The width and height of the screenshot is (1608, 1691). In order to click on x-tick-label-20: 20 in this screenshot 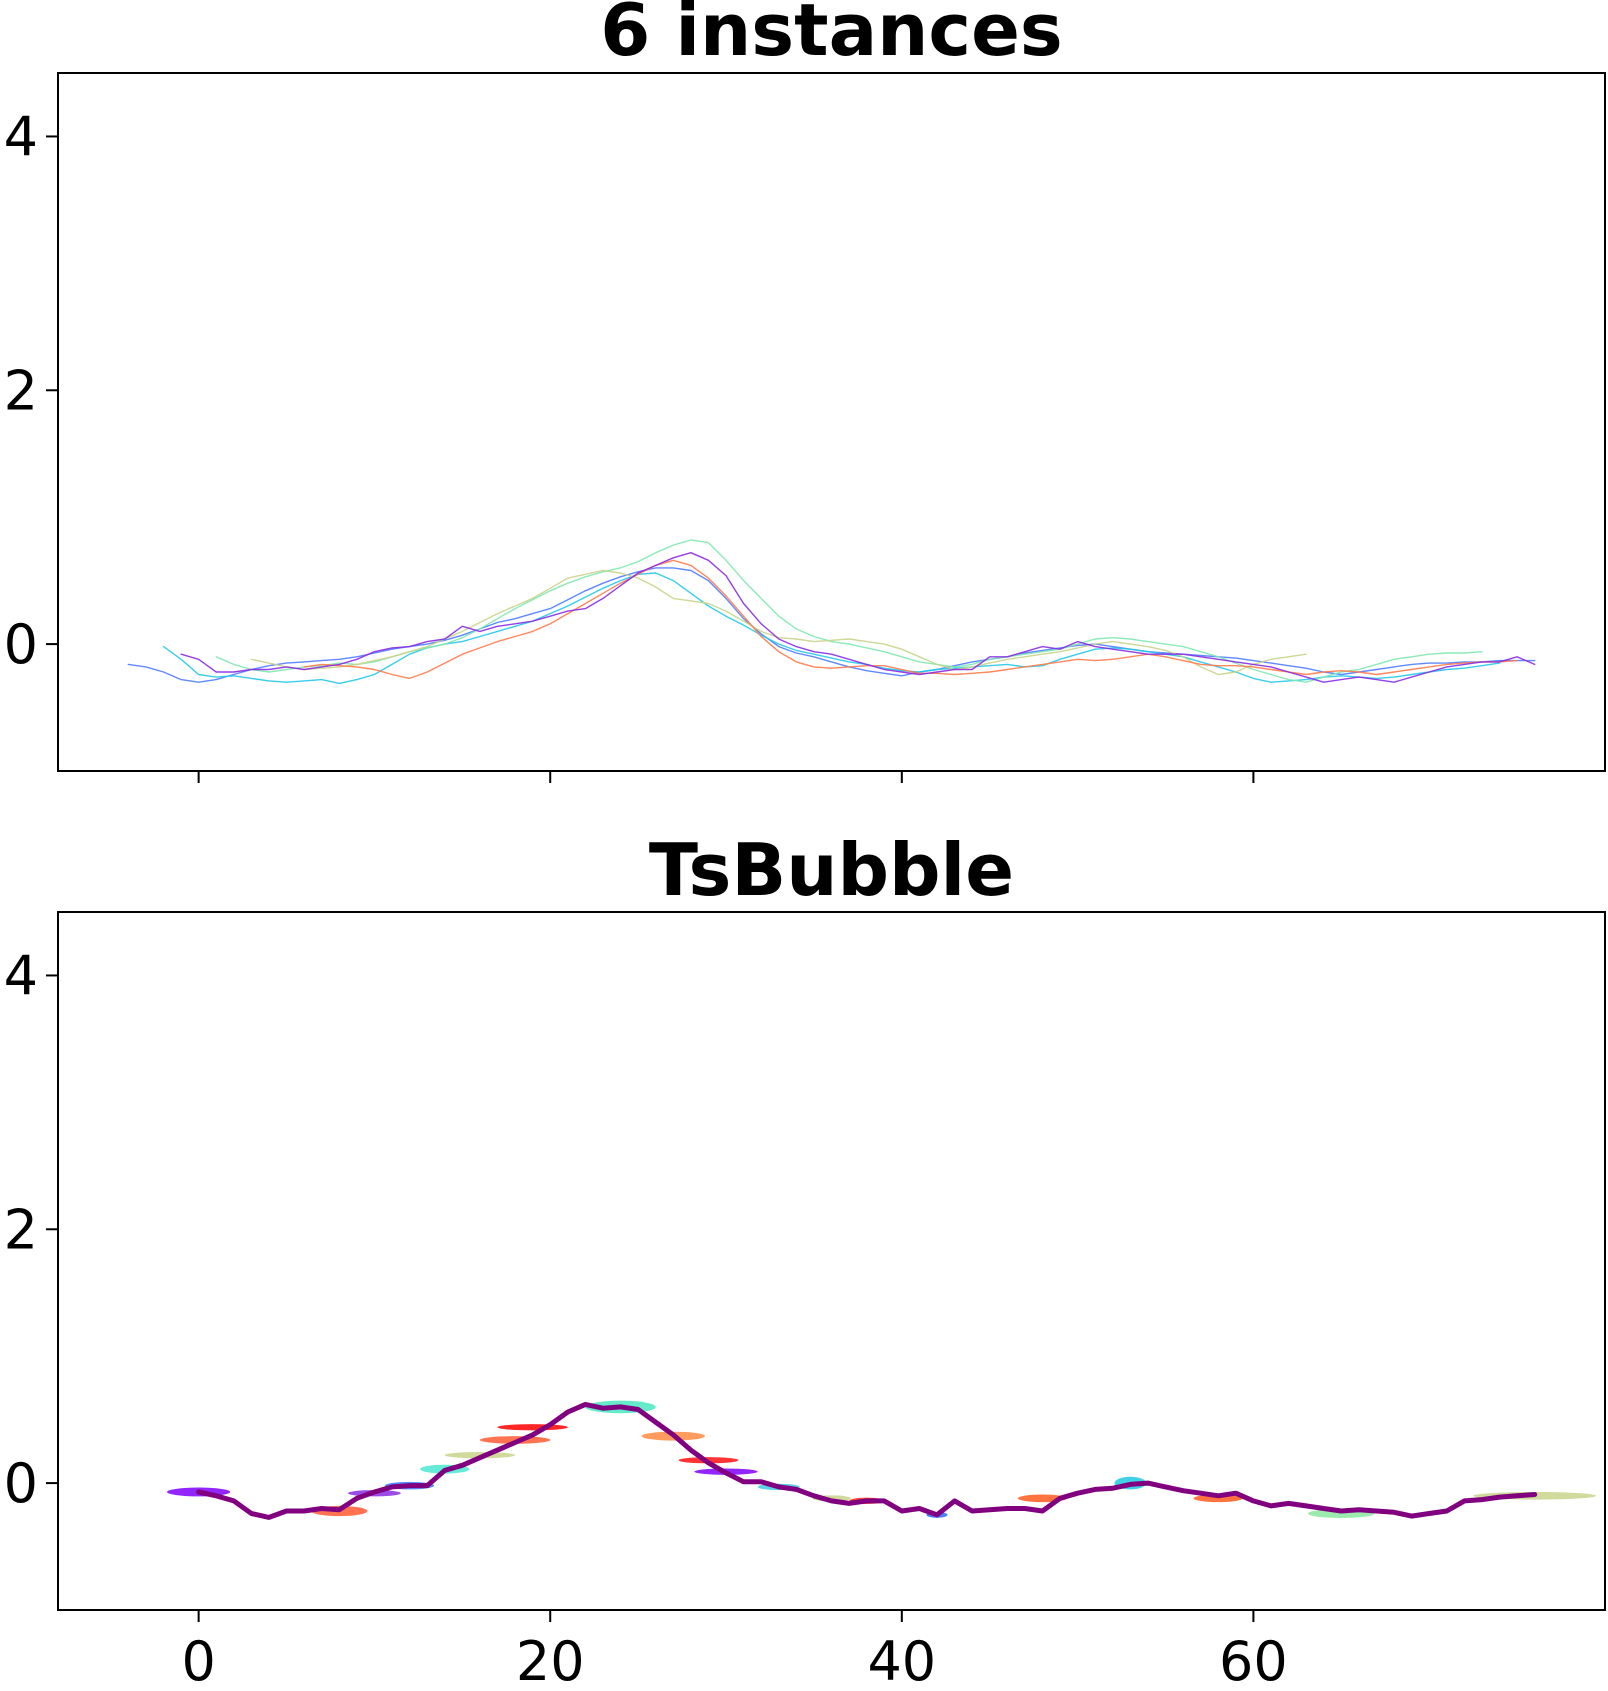, I will do `click(550, 1660)`.